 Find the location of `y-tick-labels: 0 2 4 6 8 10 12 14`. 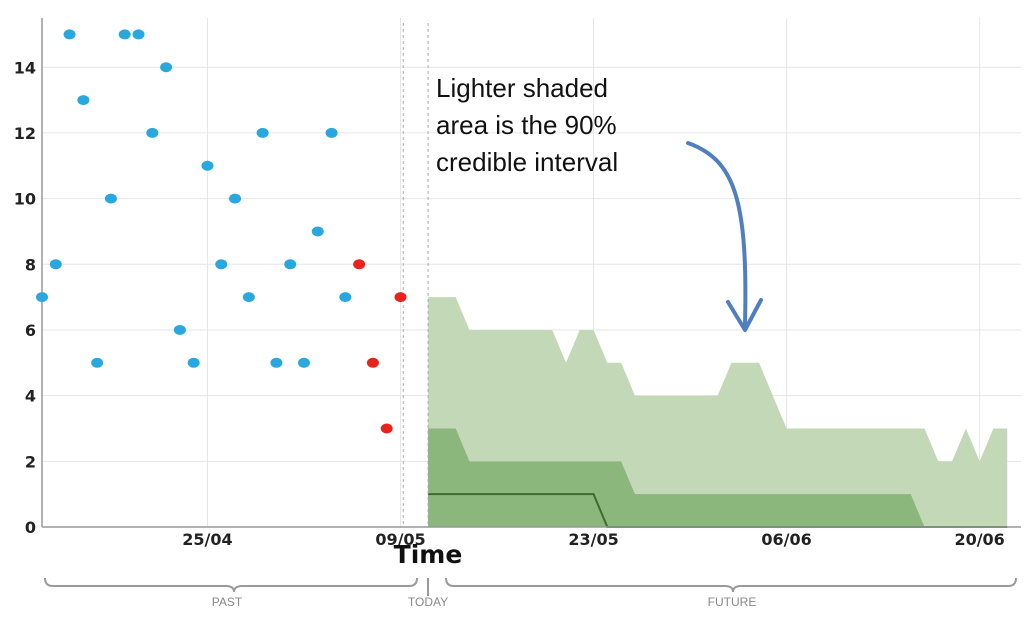

y-tick-labels: 0 2 4 6 8 10 12 14 is located at coordinates (25, 297).